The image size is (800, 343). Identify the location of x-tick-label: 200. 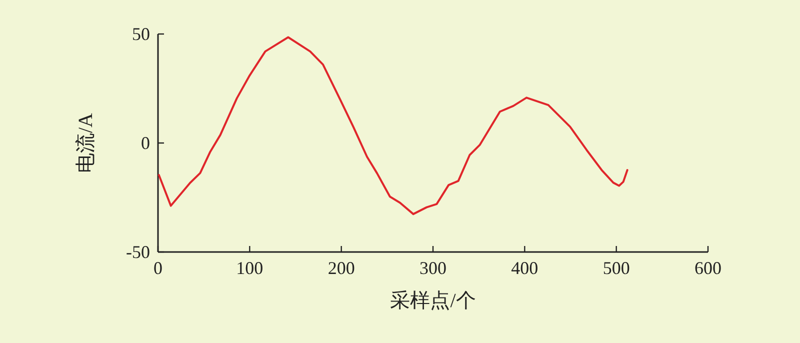
(341, 268).